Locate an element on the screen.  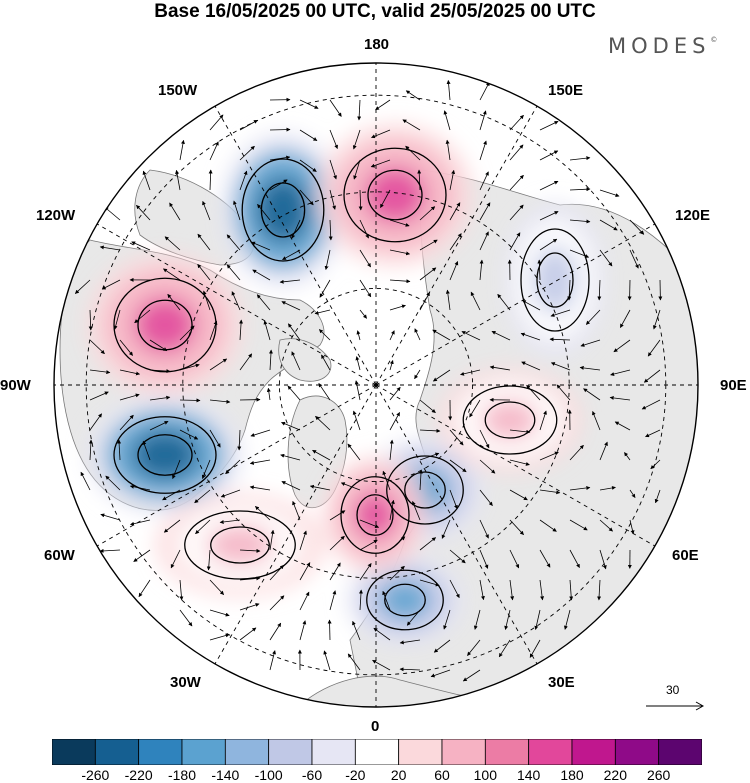
meridian-line is located at coordinates (456, 245).